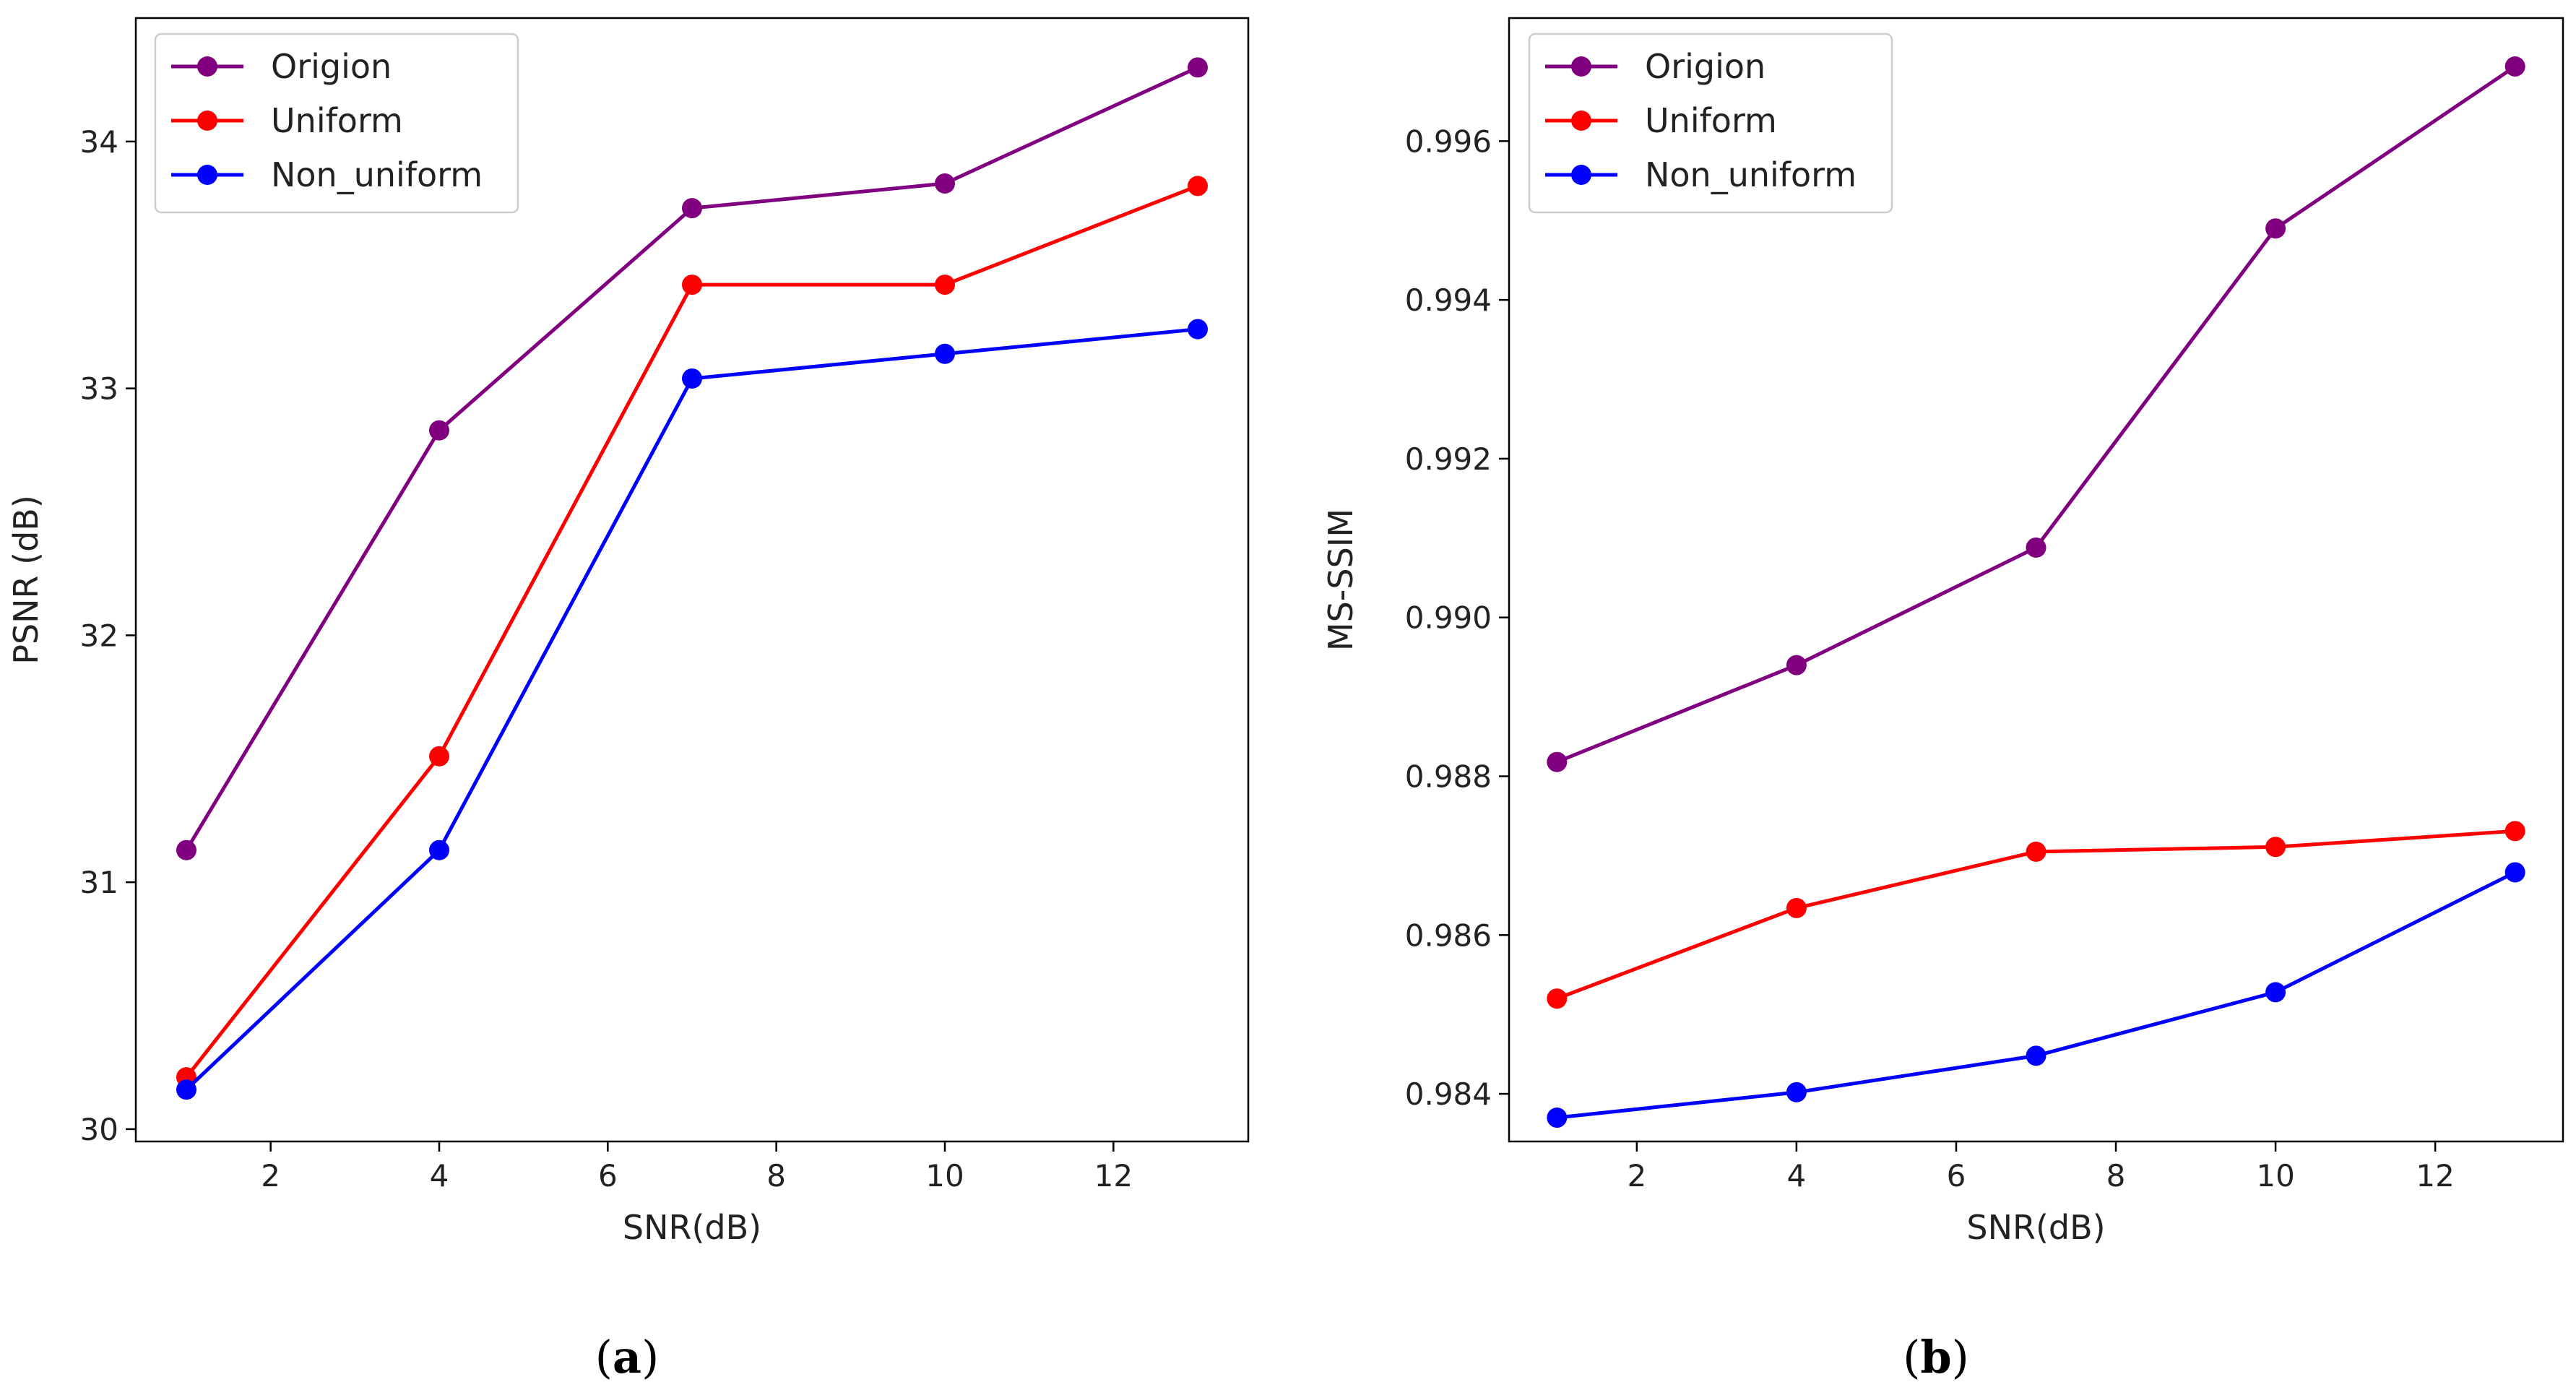  I want to click on y-tick-label: 32, so click(99, 635).